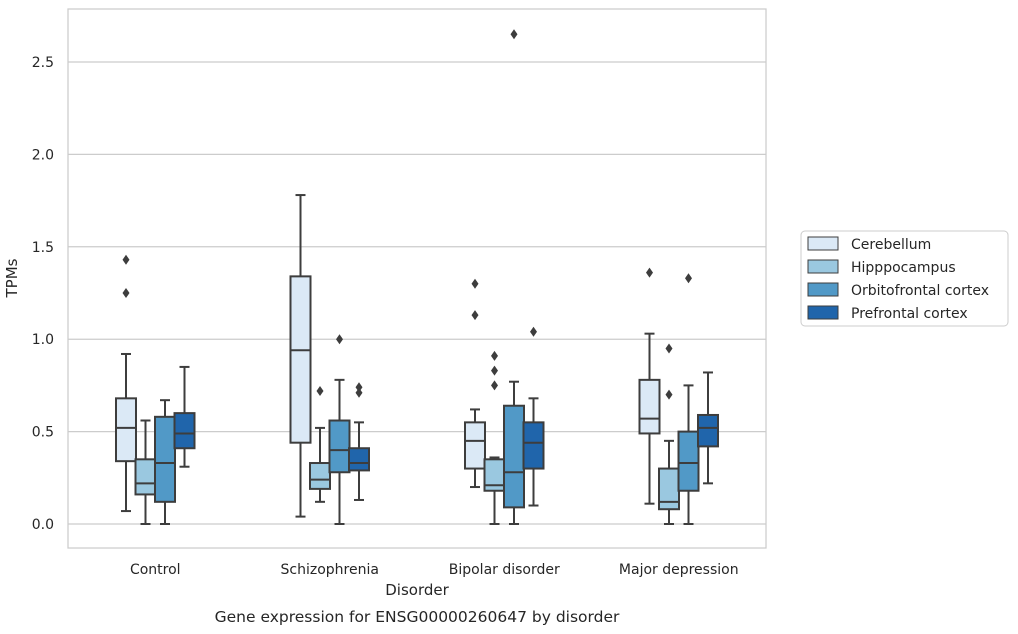 This screenshot has height=634, width=1018. Describe the element at coordinates (903, 268) in the screenshot. I see `legend-label: Hipppocampus` at that location.